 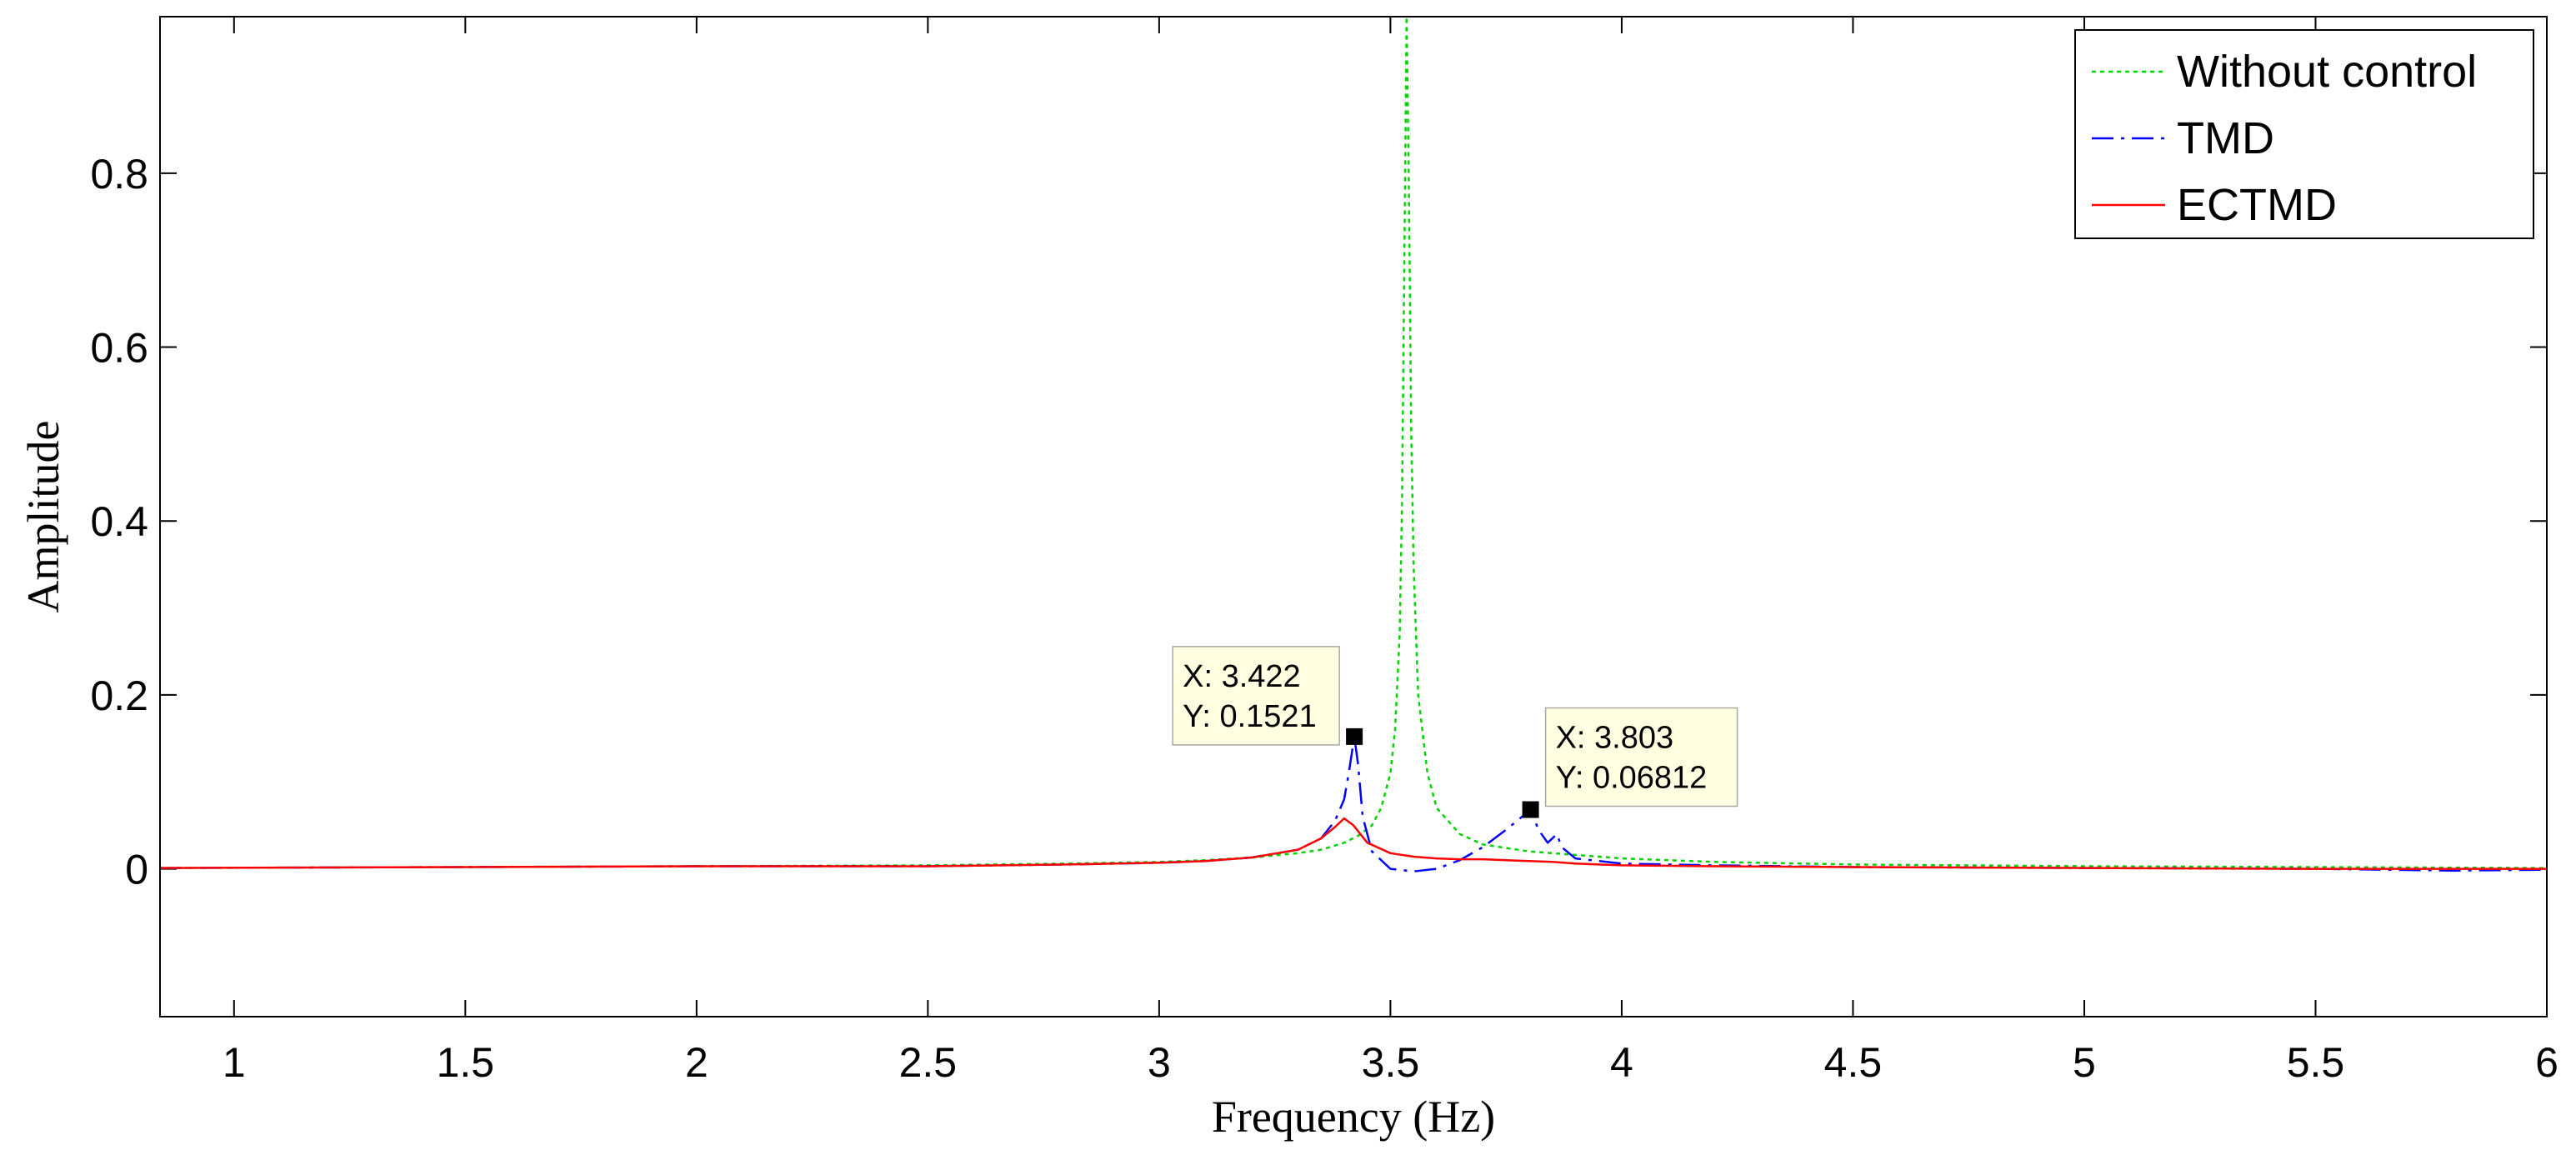 What do you see at coordinates (1615, 738) in the screenshot?
I see `data-tip-x: X: 3.803` at bounding box center [1615, 738].